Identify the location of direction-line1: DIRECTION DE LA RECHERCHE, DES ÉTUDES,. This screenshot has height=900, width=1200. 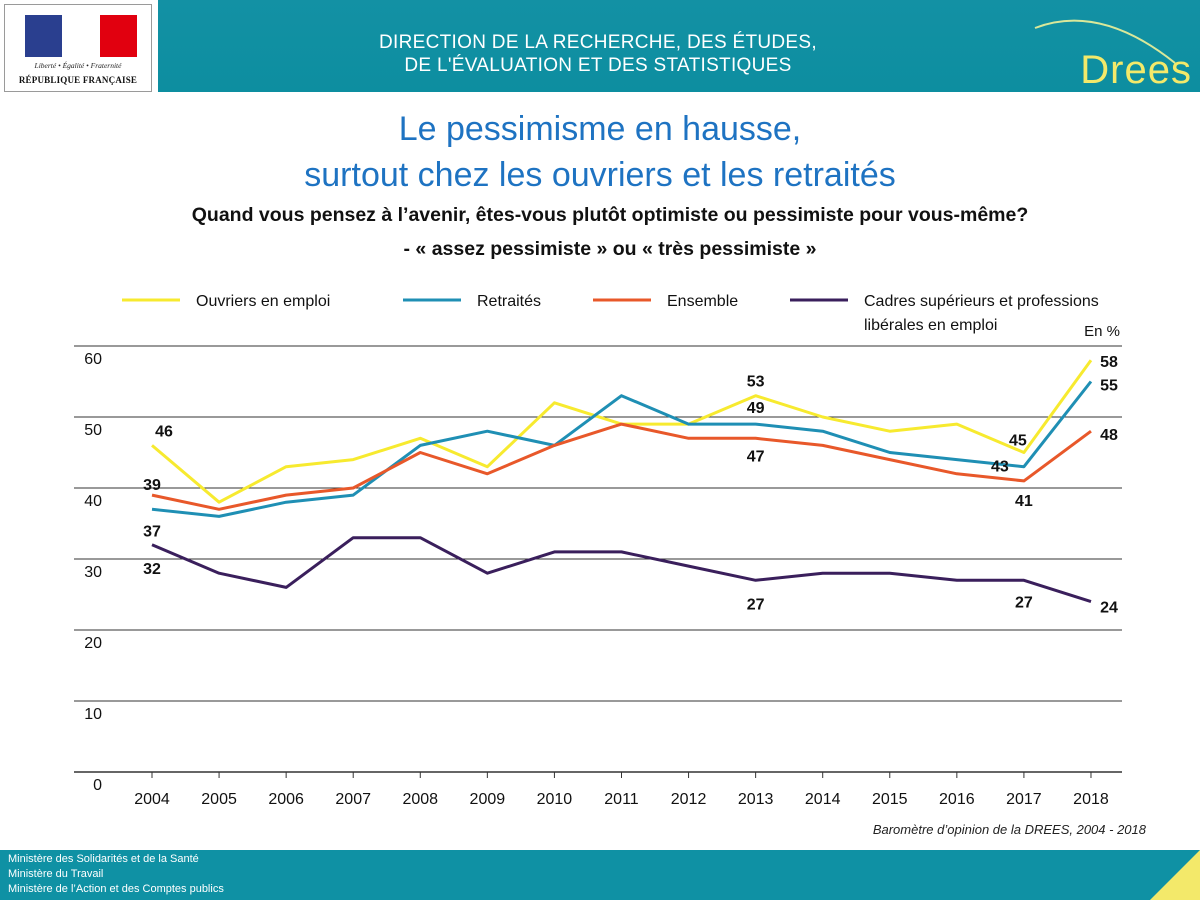
(598, 42).